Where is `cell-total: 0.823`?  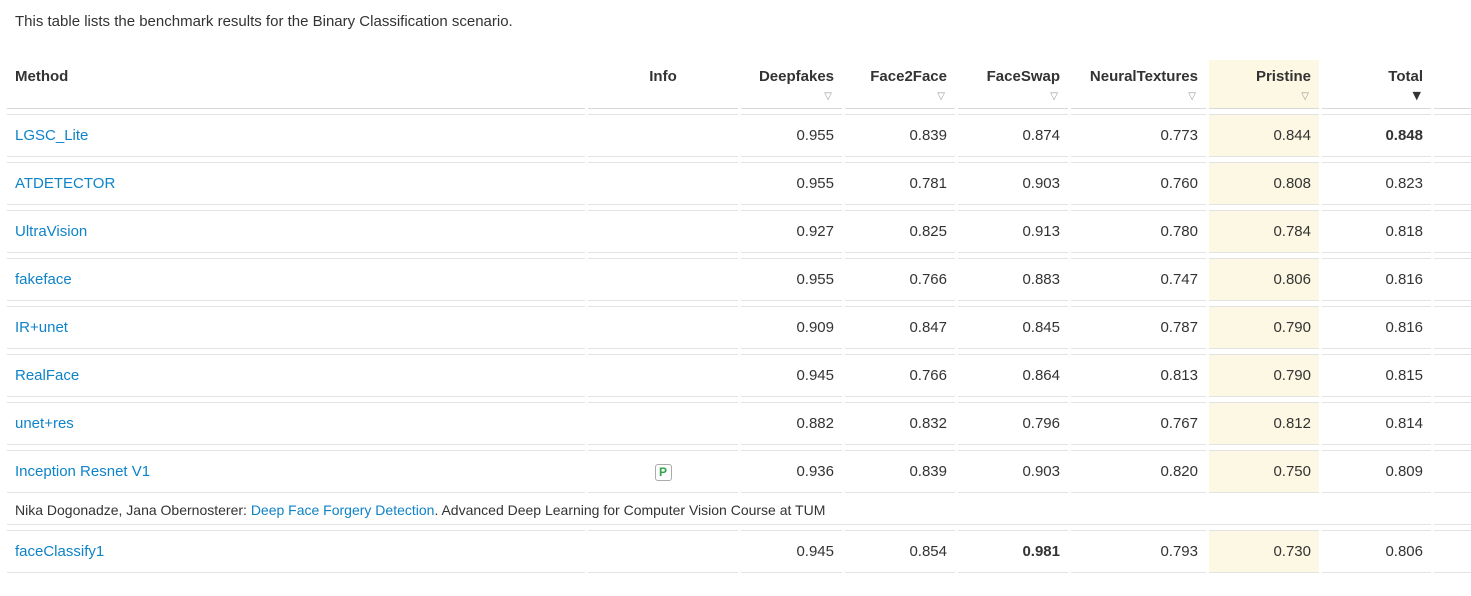
cell-total: 0.823 is located at coordinates (1376, 183).